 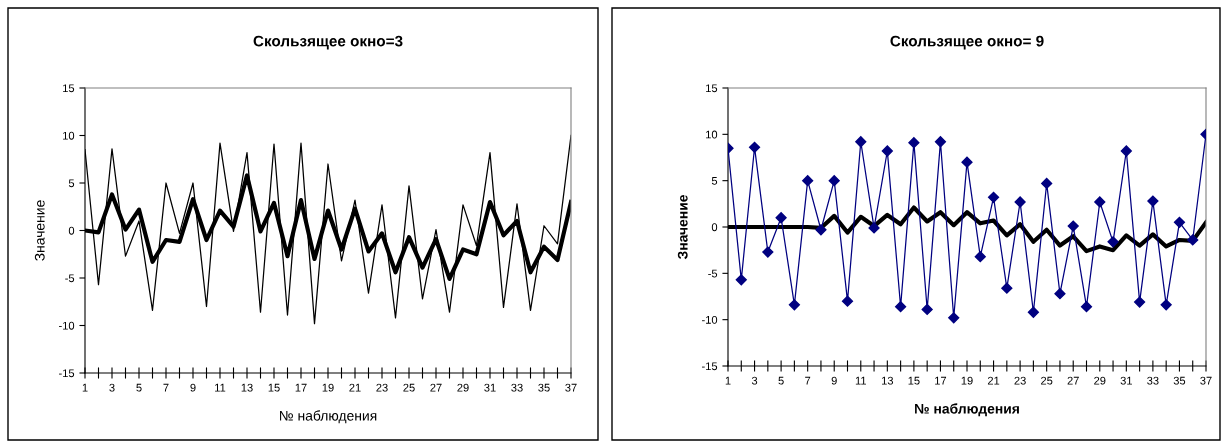 What do you see at coordinates (967, 42) in the screenshot?
I see `chart-title: Скользящее окно= 9` at bounding box center [967, 42].